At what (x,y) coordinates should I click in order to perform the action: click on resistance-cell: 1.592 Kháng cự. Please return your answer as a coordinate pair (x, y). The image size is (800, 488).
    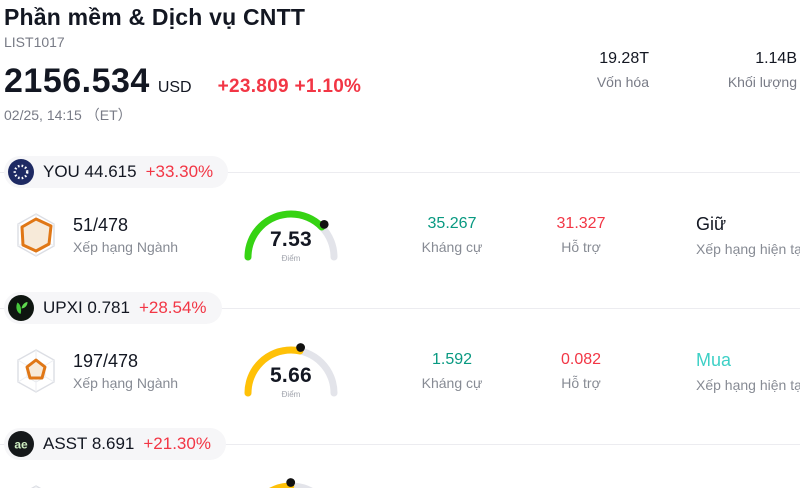
    Looking at the image, I should click on (452, 371).